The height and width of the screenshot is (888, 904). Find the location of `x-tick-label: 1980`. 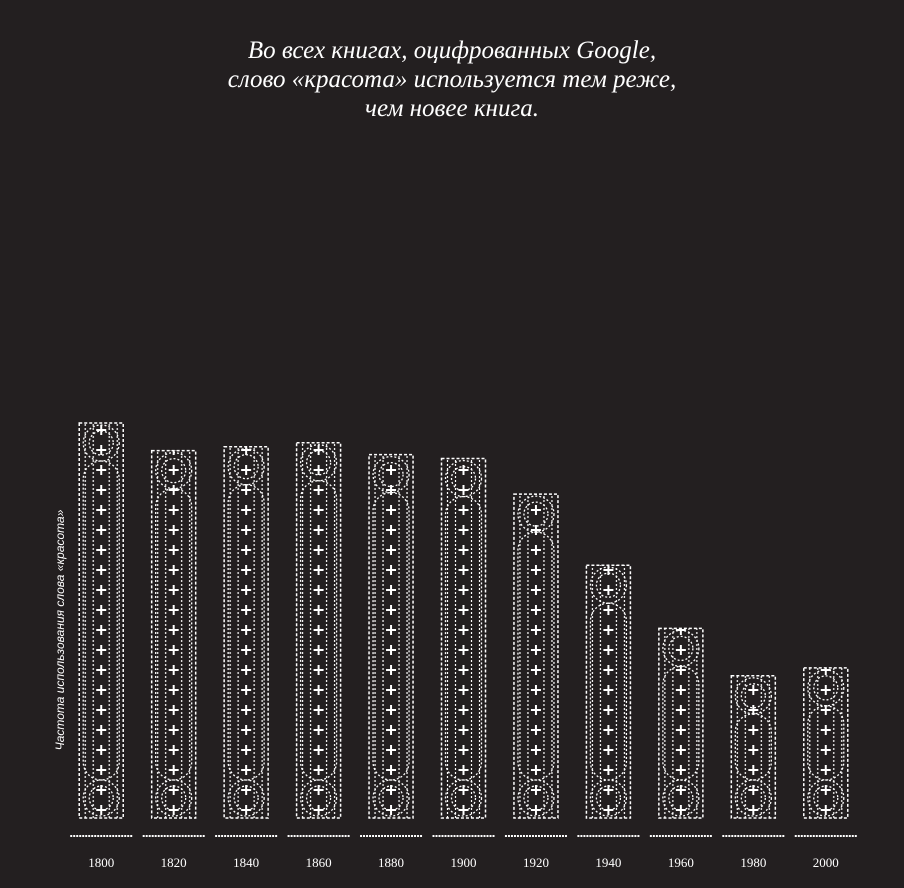

x-tick-label: 1980 is located at coordinates (753, 862).